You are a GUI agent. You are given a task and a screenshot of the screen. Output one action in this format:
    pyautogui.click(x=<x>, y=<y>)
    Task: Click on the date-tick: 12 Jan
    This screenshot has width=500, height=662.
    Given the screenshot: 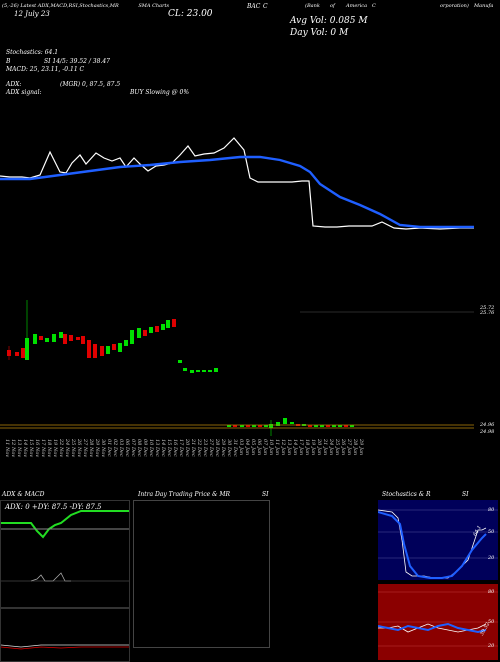 What is the action you would take?
    pyautogui.click(x=283, y=447)
    